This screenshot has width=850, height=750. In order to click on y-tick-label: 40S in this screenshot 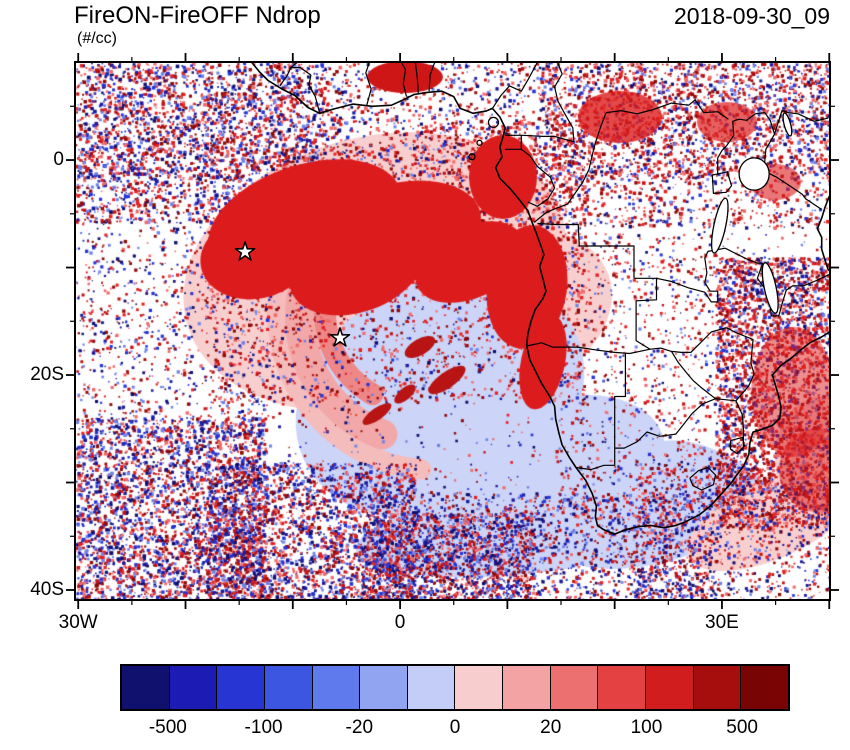, I will do `click(47, 589)`.